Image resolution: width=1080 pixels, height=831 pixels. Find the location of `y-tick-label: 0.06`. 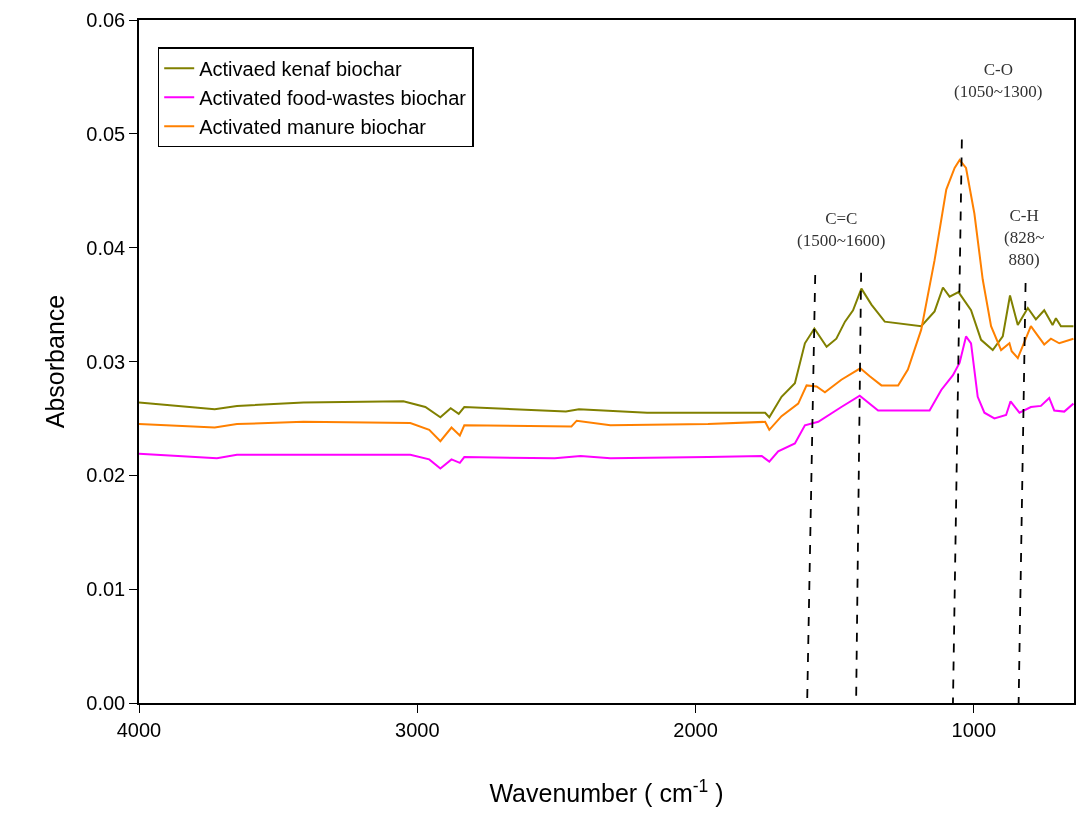

y-tick-label: 0.06 is located at coordinates (106, 20).